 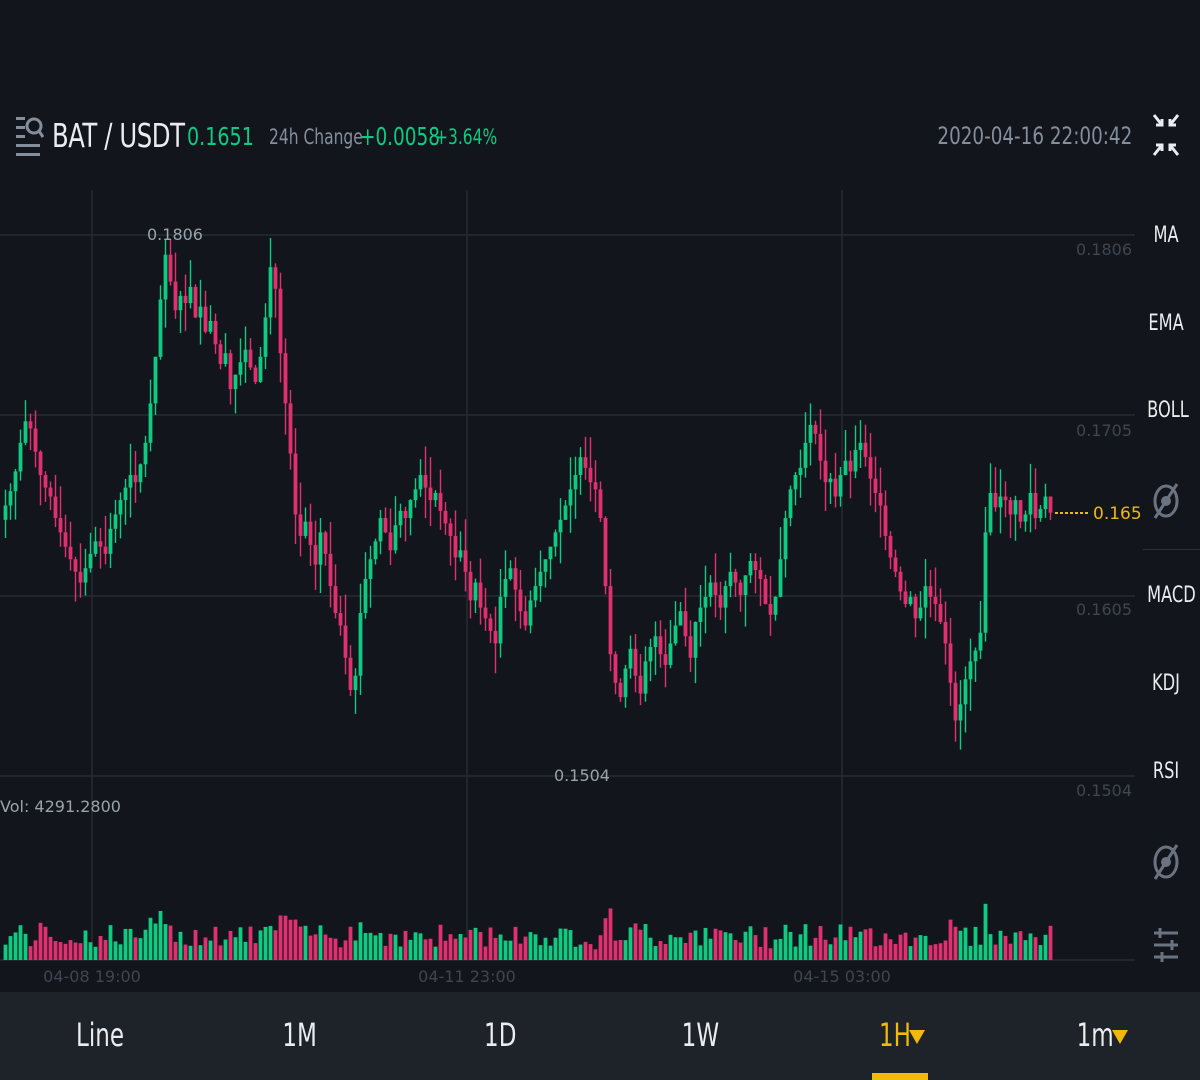 What do you see at coordinates (1104, 430) in the screenshot?
I see `y-axis-label: 0.1705` at bounding box center [1104, 430].